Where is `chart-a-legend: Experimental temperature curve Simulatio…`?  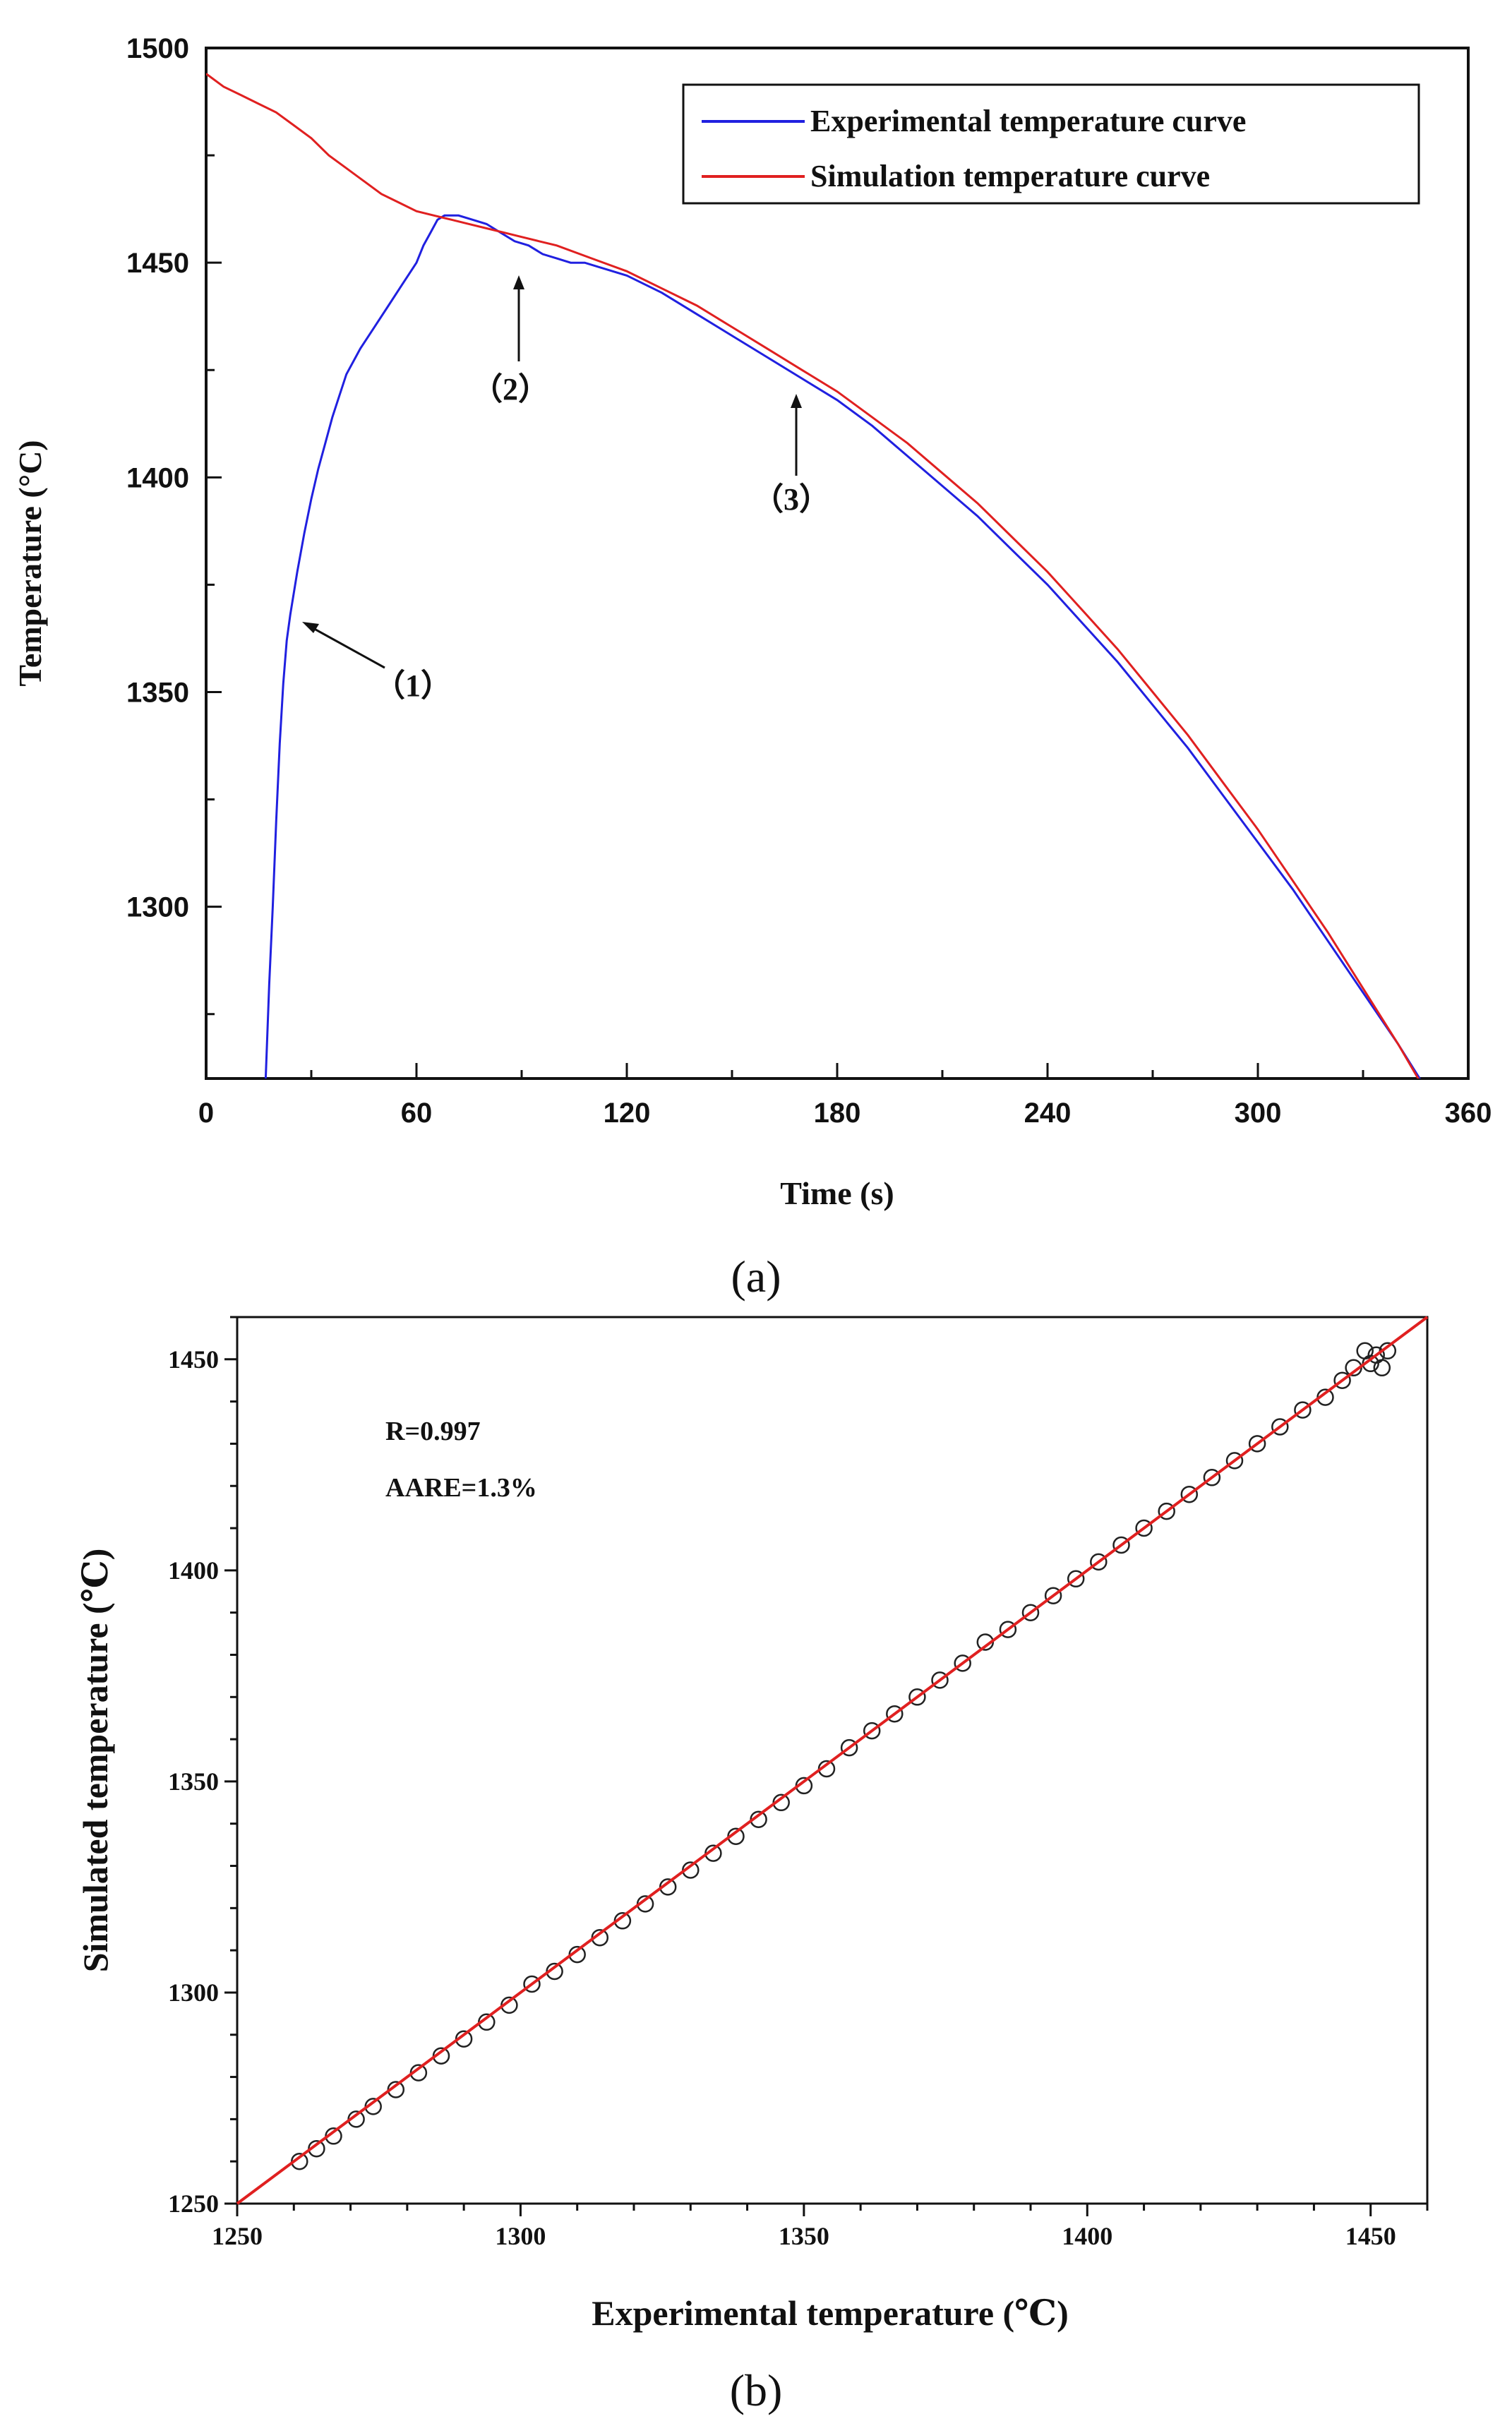 chart-a-legend: Experimental temperature curve Simulatio… is located at coordinates (1051, 144).